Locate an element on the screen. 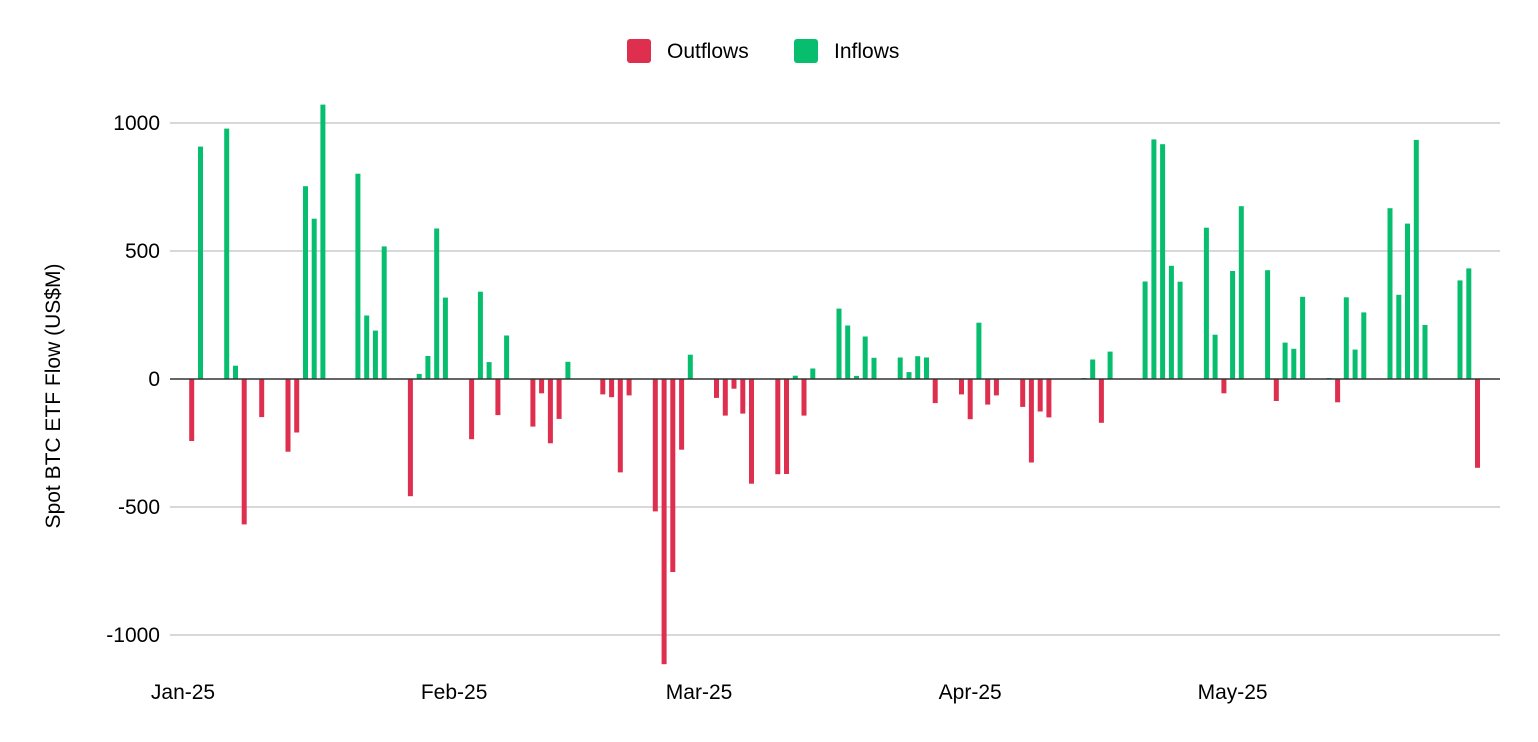 This screenshot has height=742, width=1538. legend-label-inflows: Inflows is located at coordinates (866, 51).